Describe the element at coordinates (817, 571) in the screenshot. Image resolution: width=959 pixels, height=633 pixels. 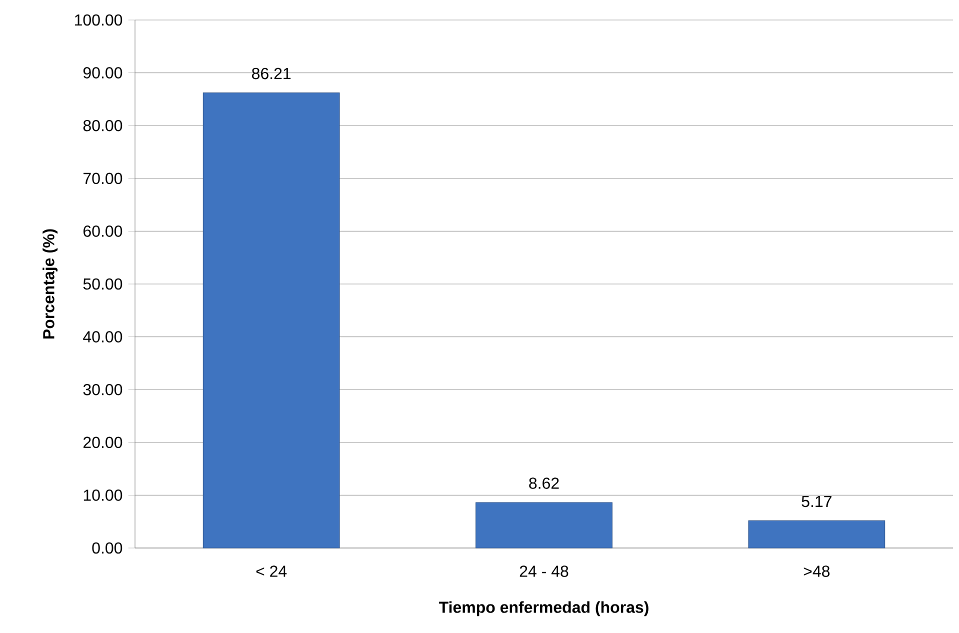
I see `x-tick-label: >48` at that location.